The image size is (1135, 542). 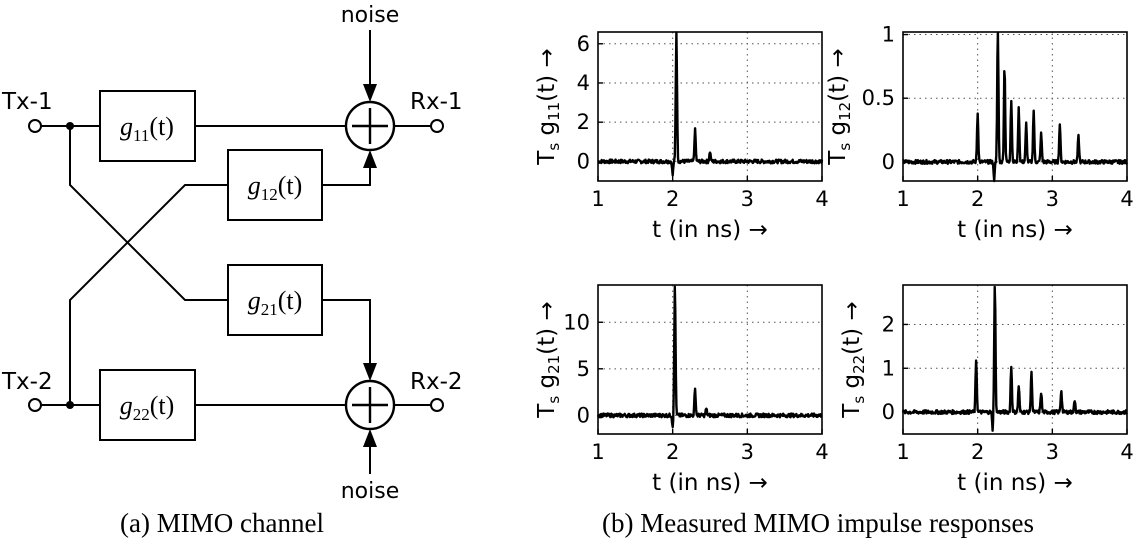 What do you see at coordinates (583, 369) in the screenshot?
I see `ytick-label: 5` at bounding box center [583, 369].